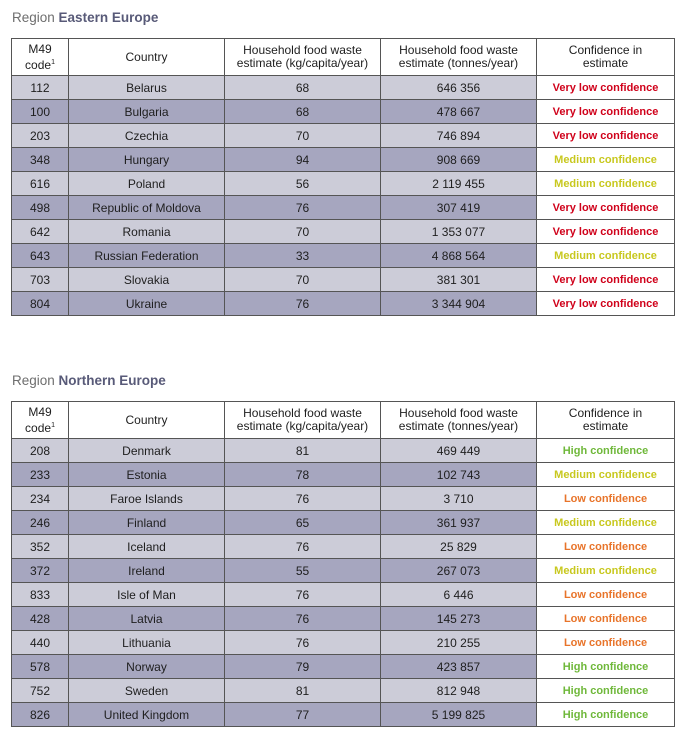  I want to click on table-row: 112 Belarus 68 646 356 Very low confidence, so click(343, 87).